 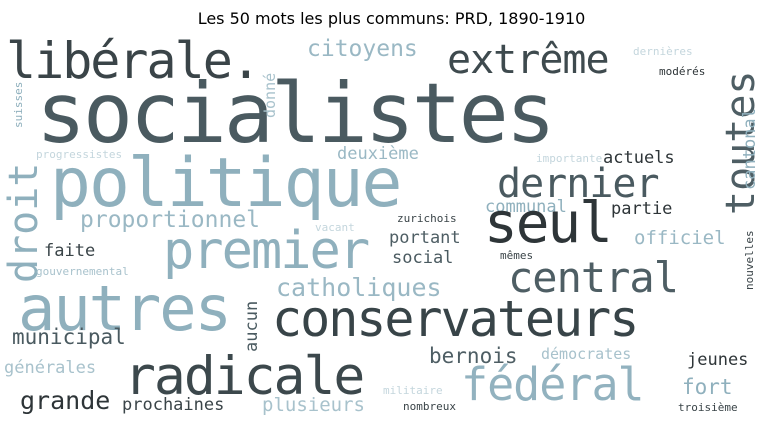 What do you see at coordinates (359, 287) in the screenshot?
I see `word-catholiques: catholiques` at bounding box center [359, 287].